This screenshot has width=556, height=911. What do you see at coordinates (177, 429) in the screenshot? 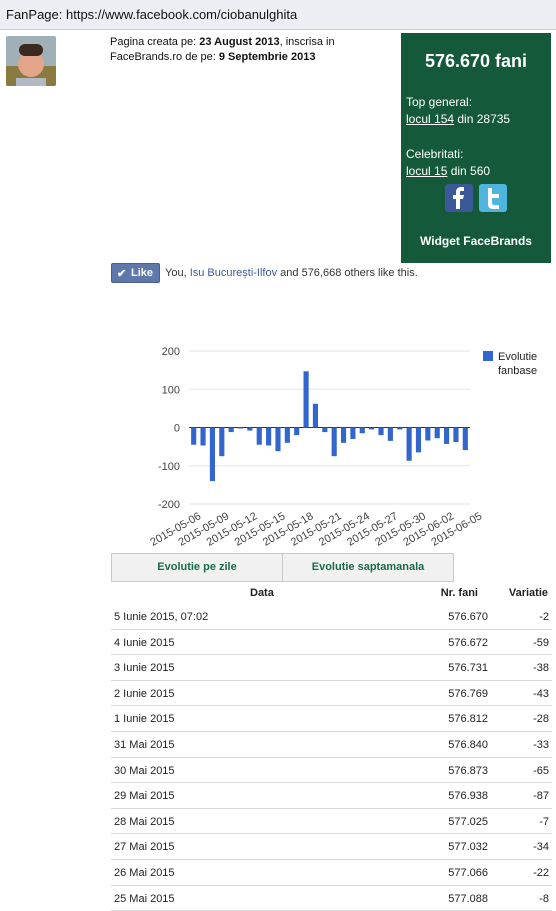
I see `y-tick-label: 0` at bounding box center [177, 429].